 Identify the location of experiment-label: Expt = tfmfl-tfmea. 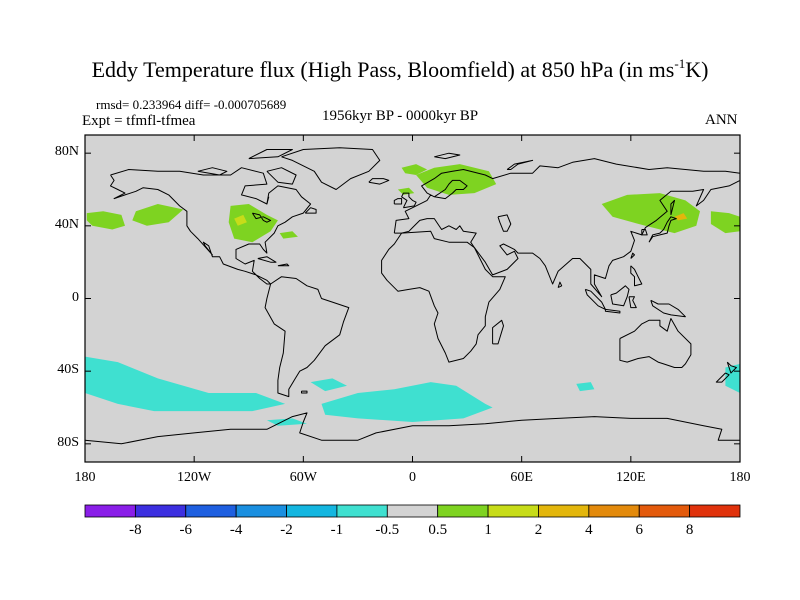
(139, 121).